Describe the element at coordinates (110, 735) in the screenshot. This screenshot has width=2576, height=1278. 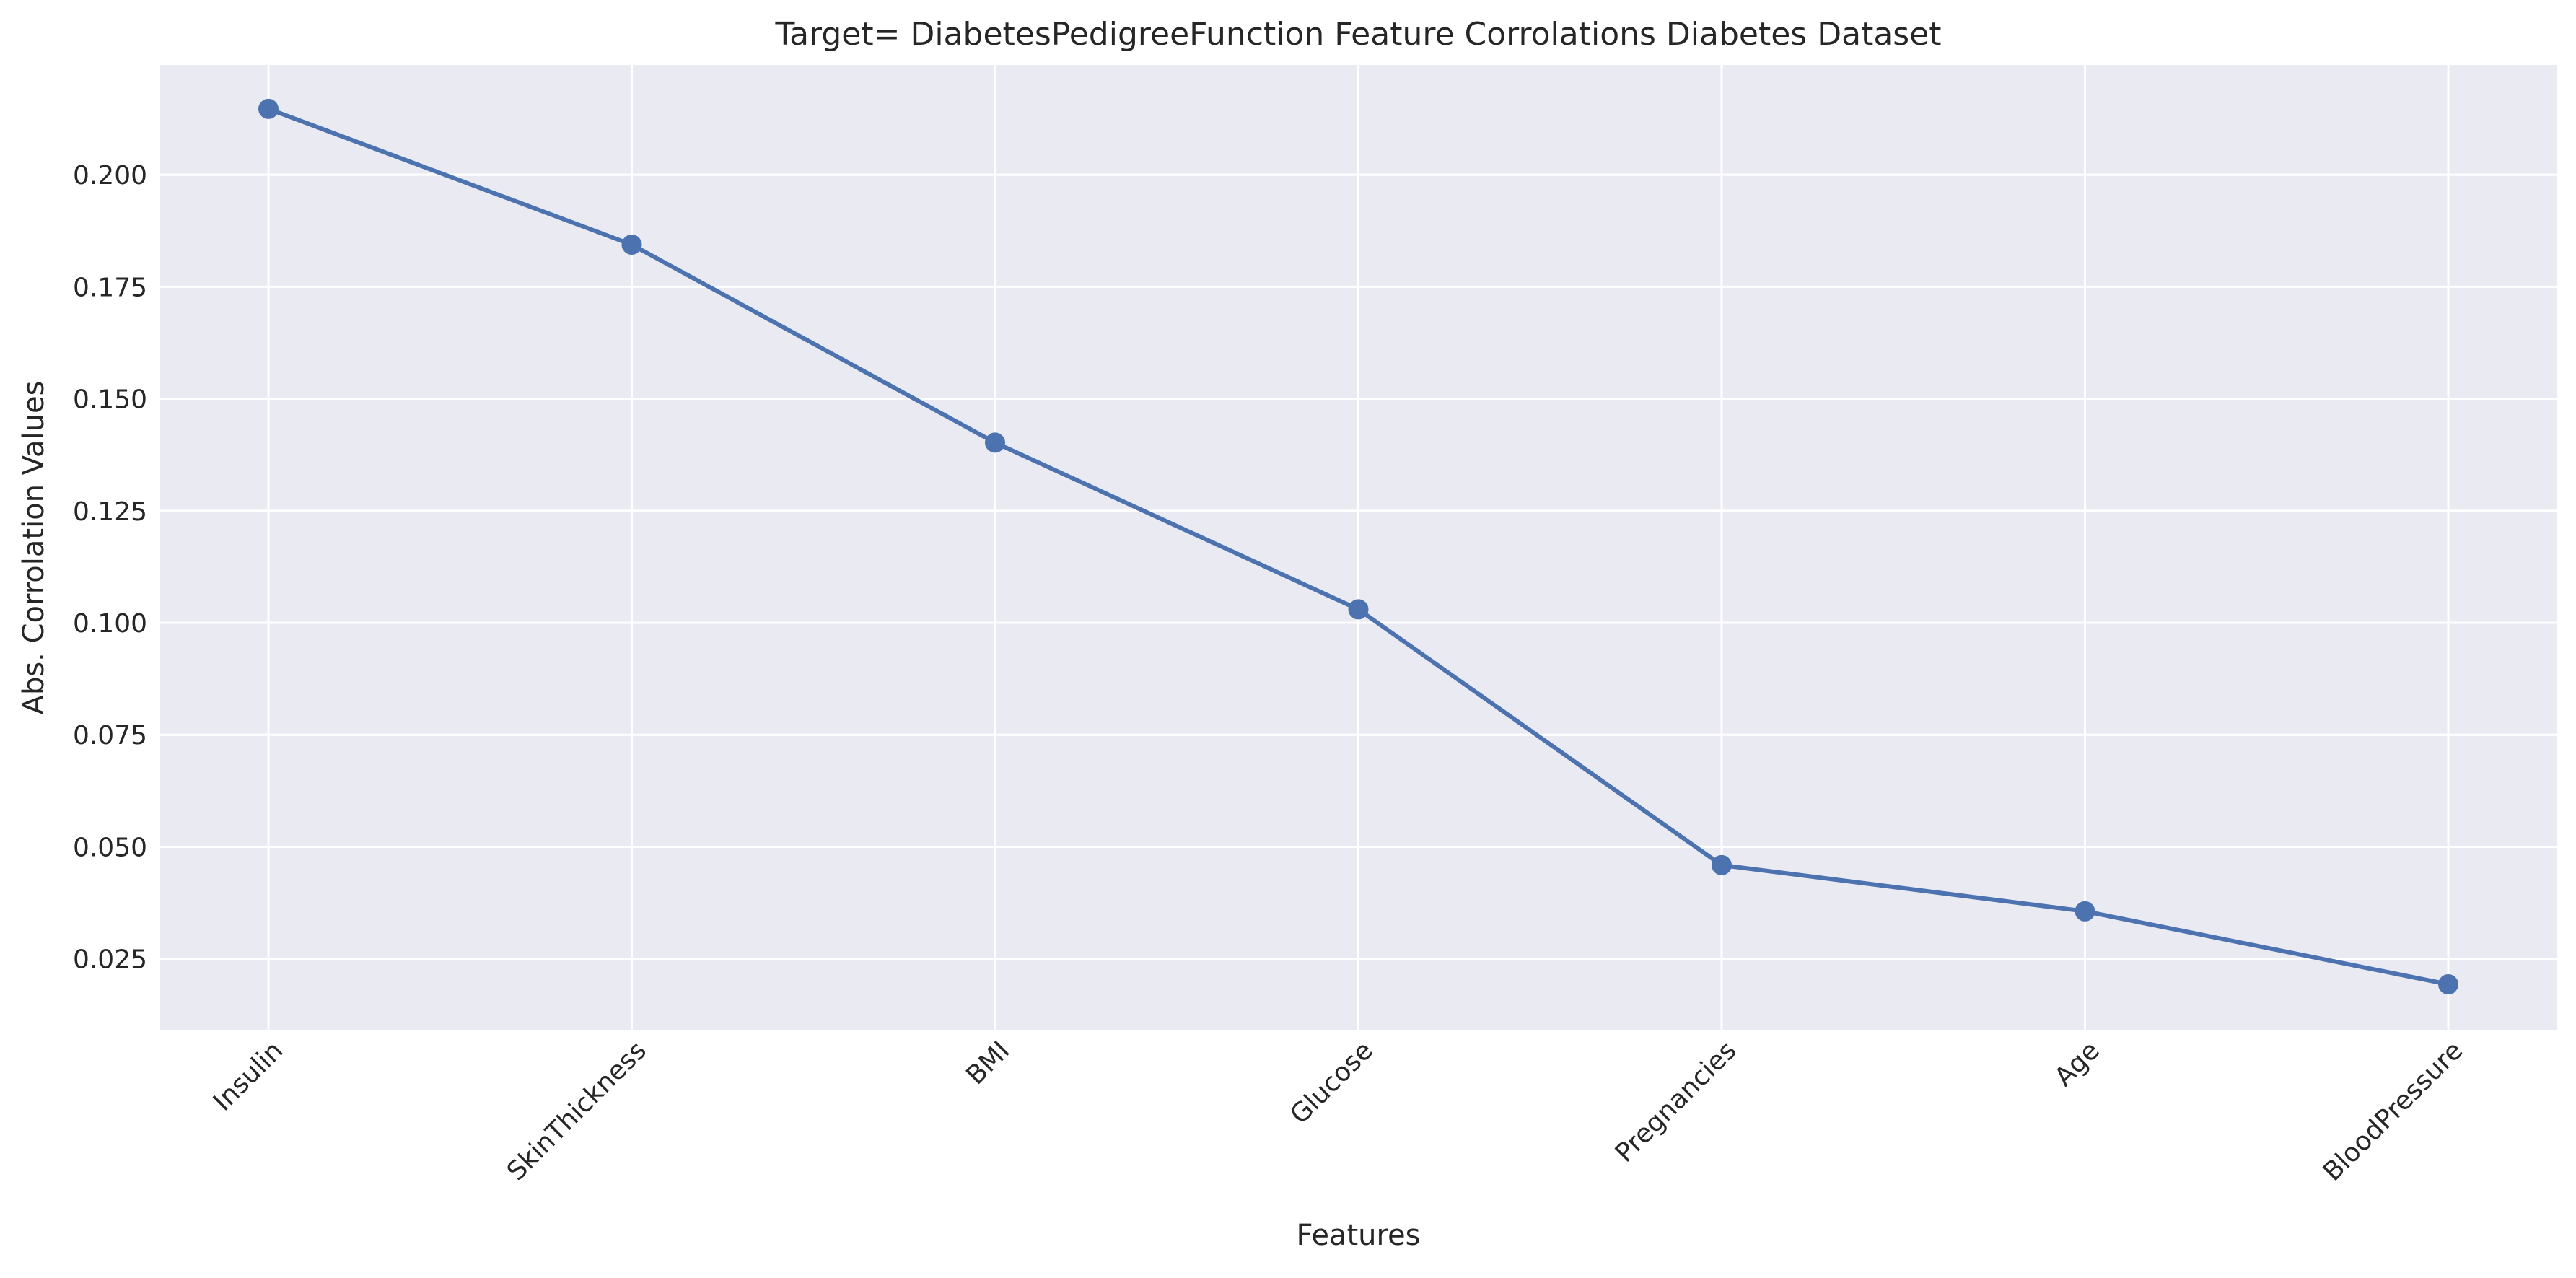
I see `y-tick-label: 0.075` at that location.